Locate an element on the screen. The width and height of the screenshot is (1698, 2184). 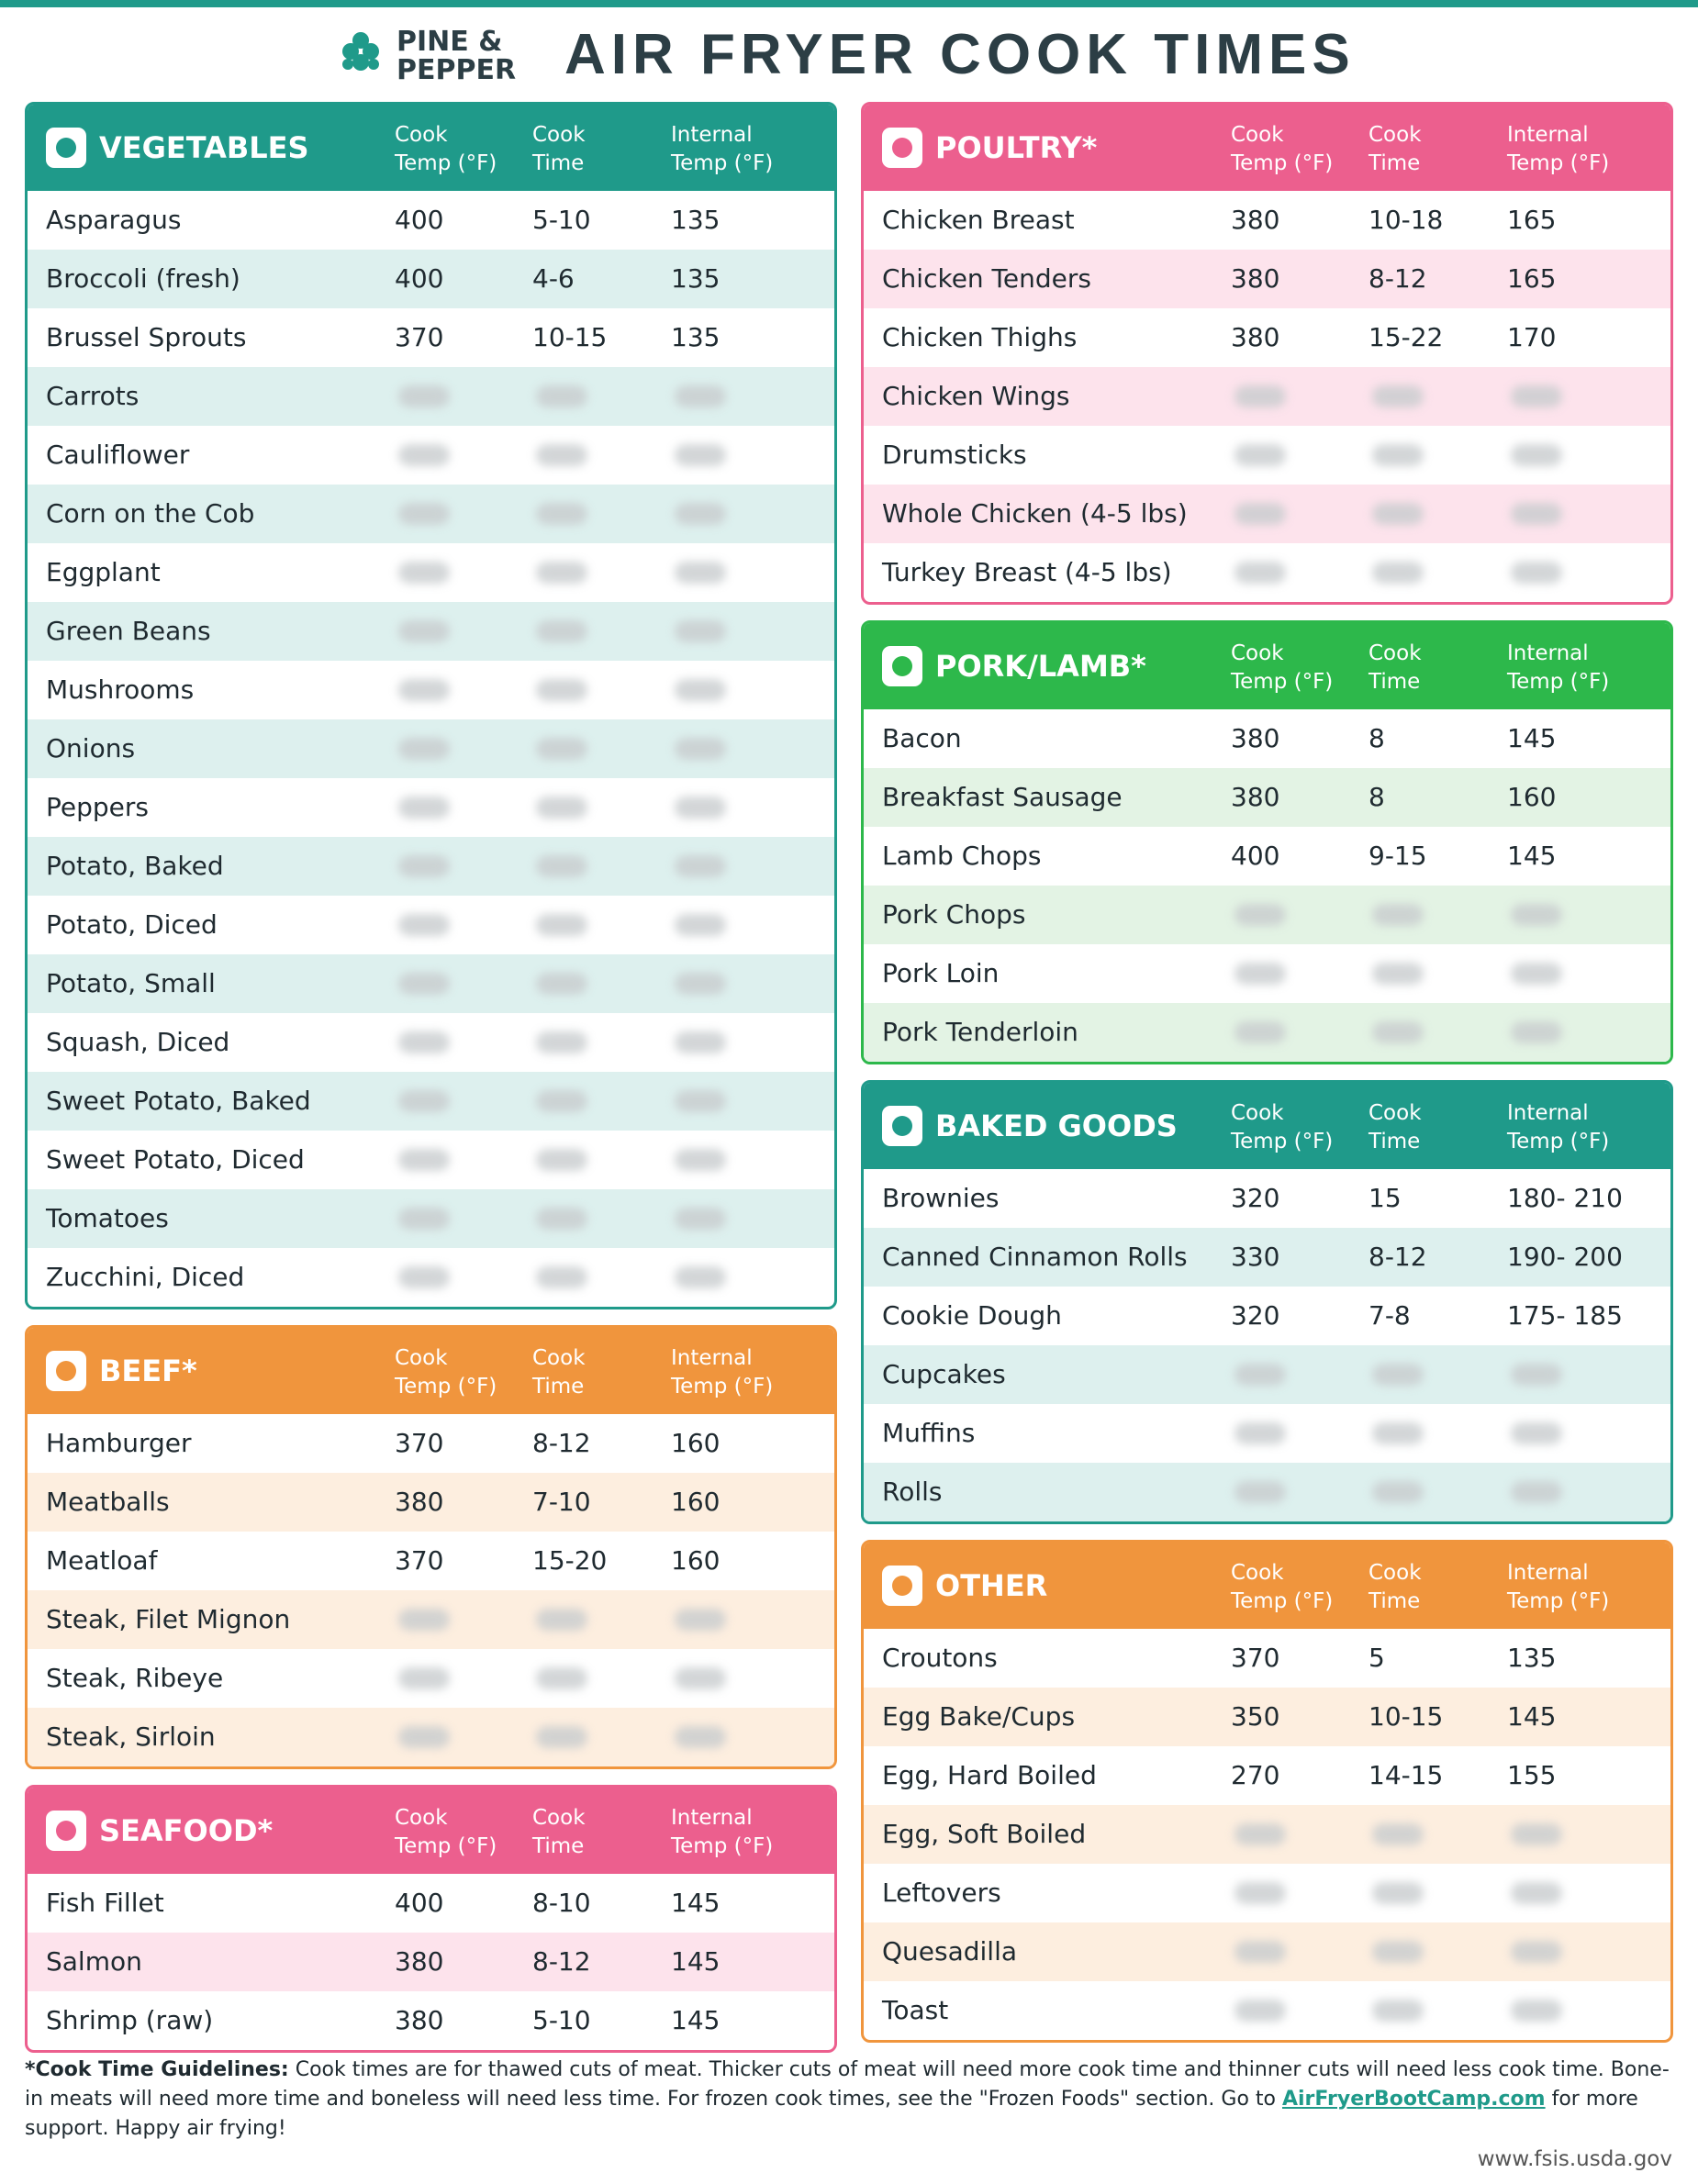
table-row: Pork Tenderloin is located at coordinates (1267, 1032).